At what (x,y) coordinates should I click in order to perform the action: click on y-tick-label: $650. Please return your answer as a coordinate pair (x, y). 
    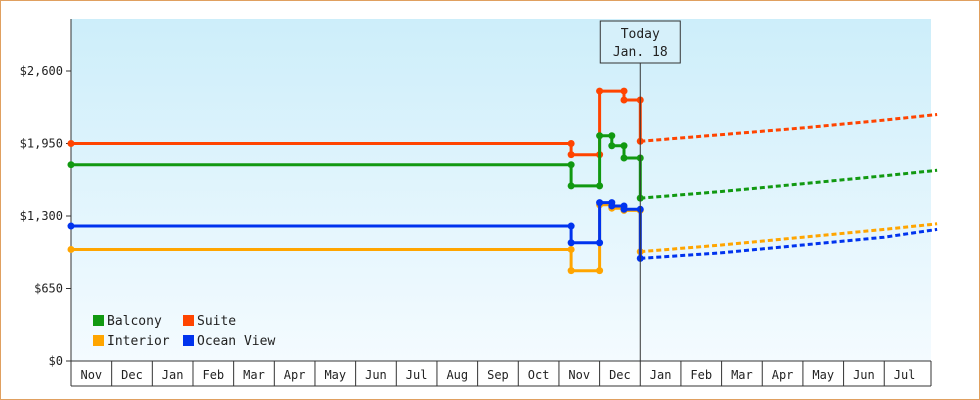
    Looking at the image, I should click on (48, 289).